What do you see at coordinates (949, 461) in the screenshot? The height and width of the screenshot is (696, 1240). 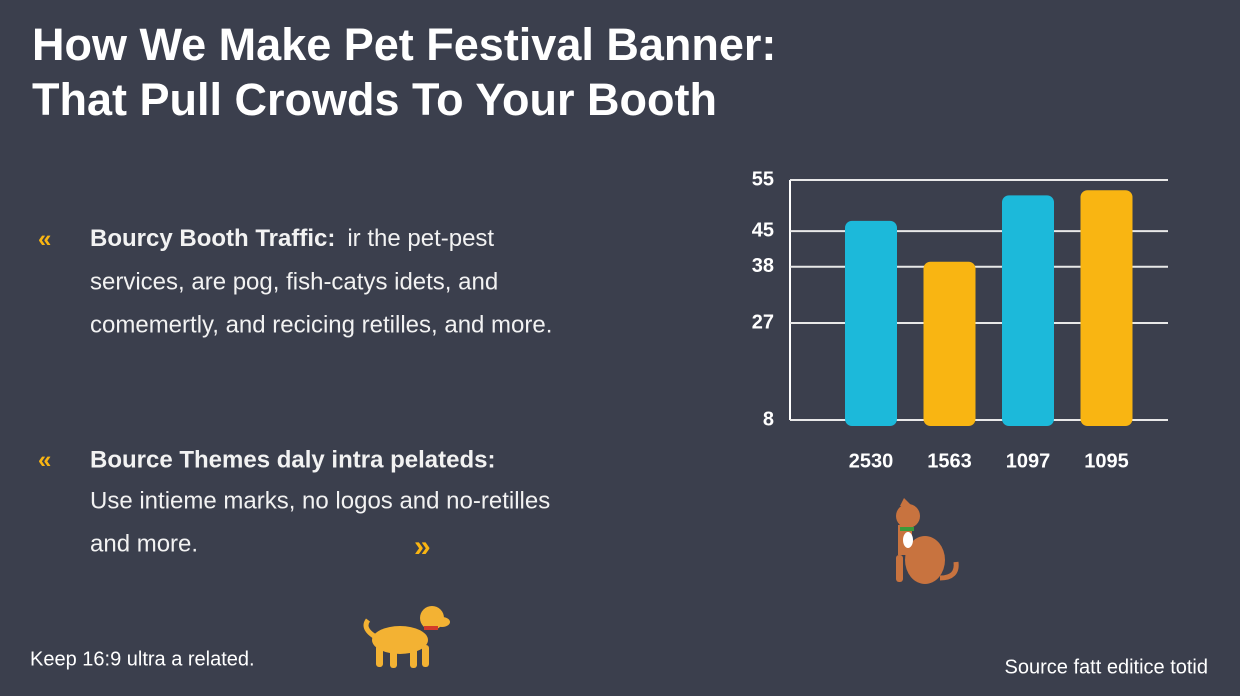 I see `x-tick-label: 1563` at bounding box center [949, 461].